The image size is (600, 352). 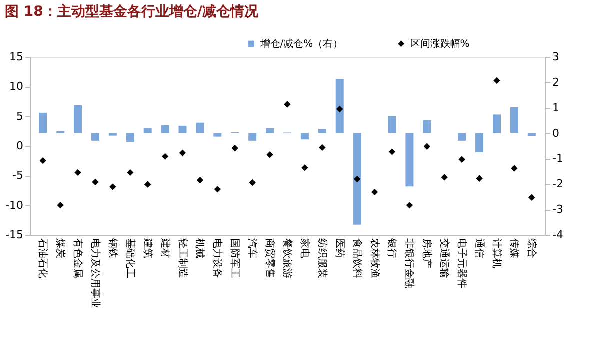 I want to click on x-tick-label: 建筑, so click(x=148, y=248).